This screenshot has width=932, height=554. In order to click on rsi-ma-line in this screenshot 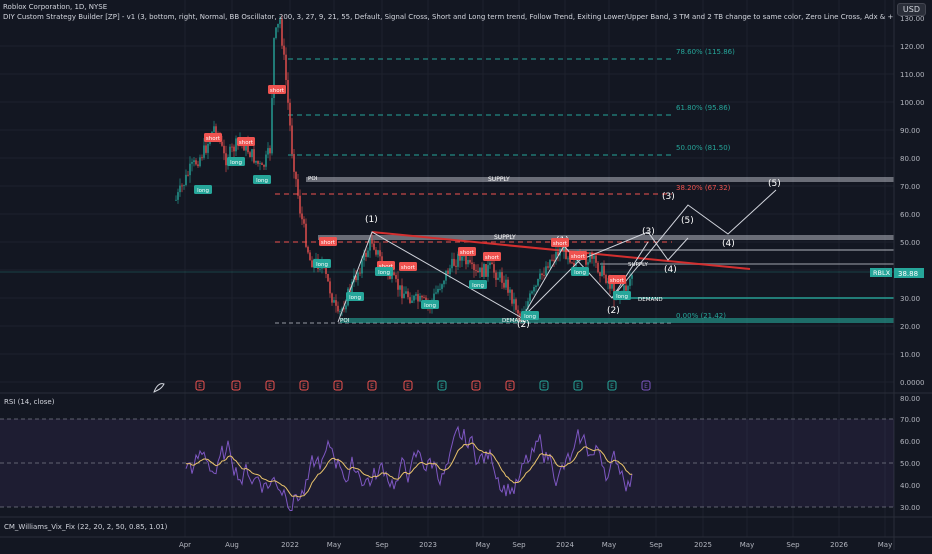, I will do `click(409, 470)`.